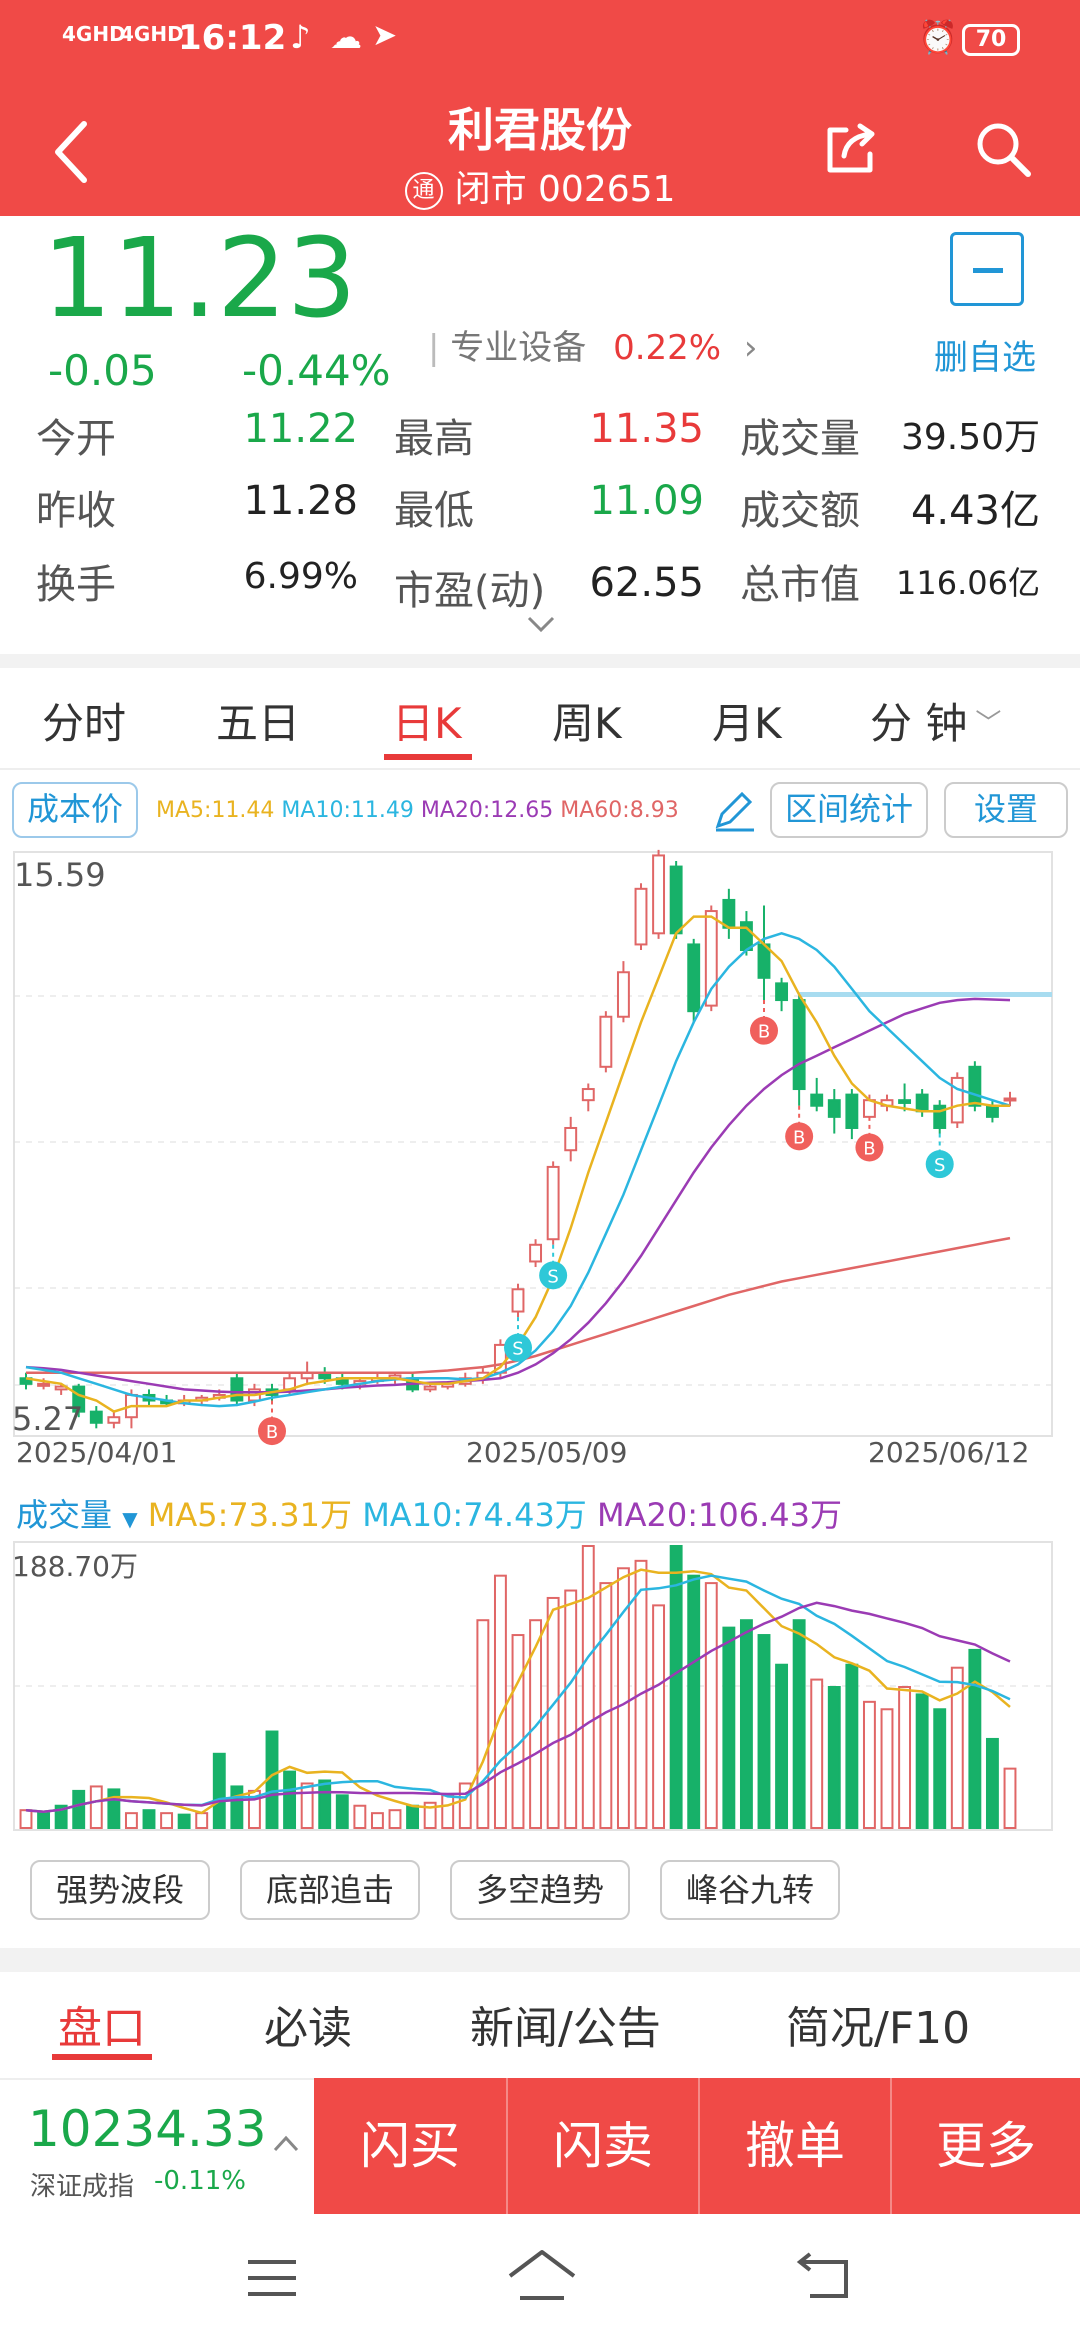 This screenshot has height=2340, width=1080. Describe the element at coordinates (619, 810) in the screenshot. I see `ma60-legend: MA60:8.93` at that location.